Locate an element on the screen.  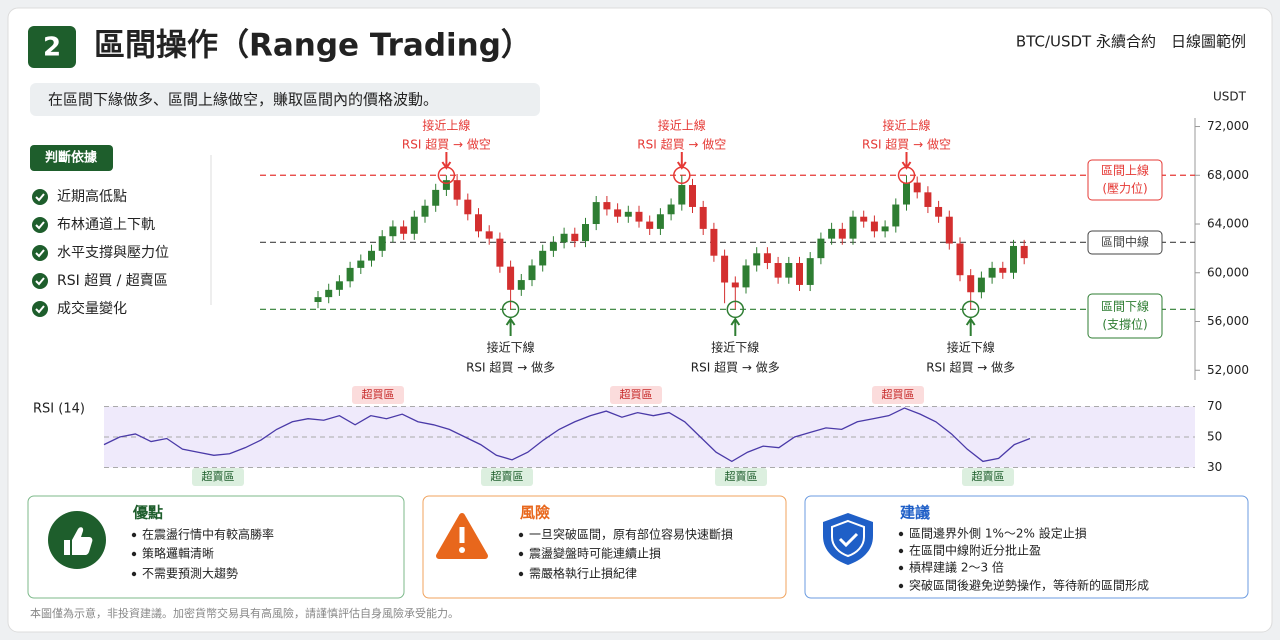
card-pros: 優點 is located at coordinates (216, 547).